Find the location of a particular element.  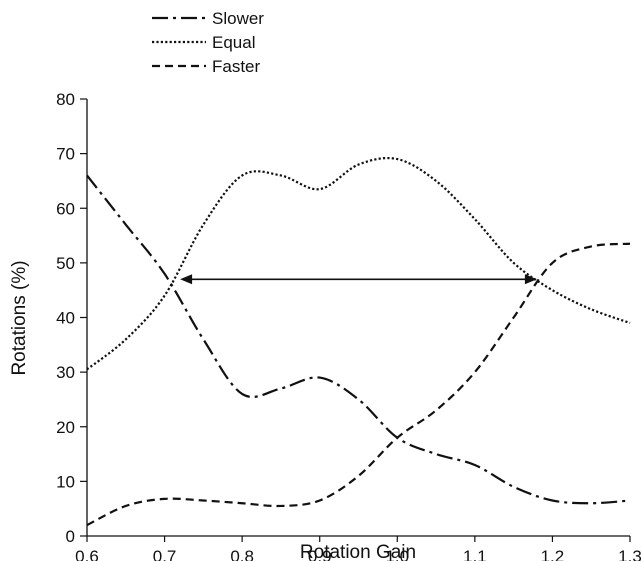

x-tick-label: 1.0 is located at coordinates (397, 554).